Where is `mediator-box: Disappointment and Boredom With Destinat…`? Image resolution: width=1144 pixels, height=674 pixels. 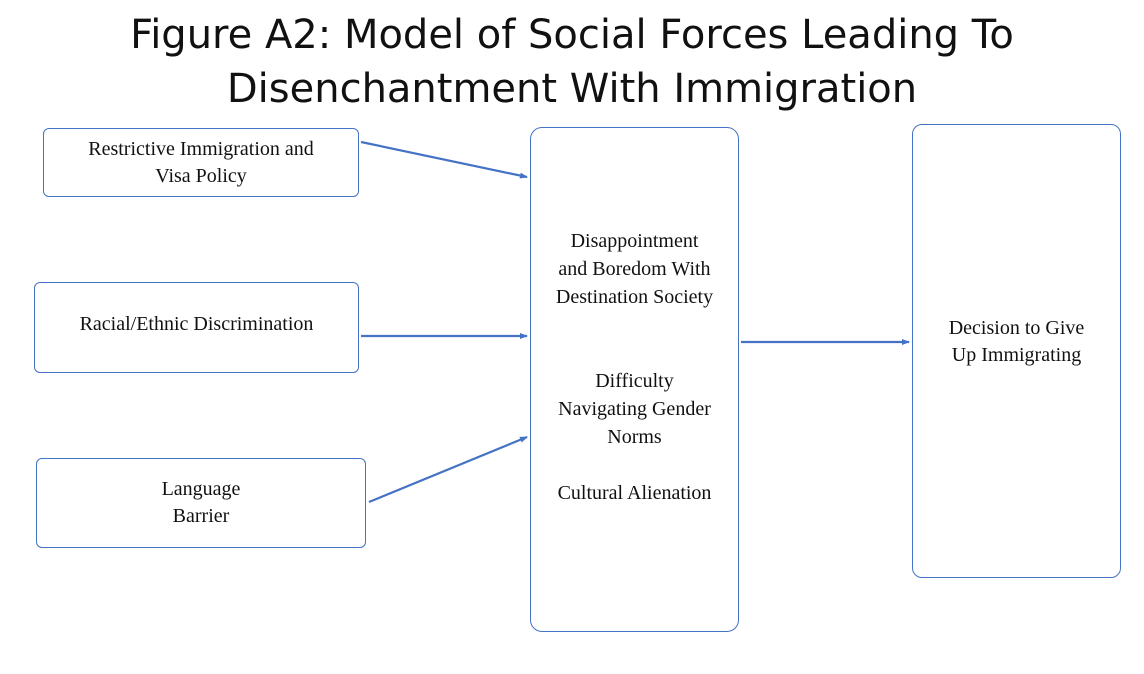 mediator-box: Disappointment and Boredom With Destinat… is located at coordinates (634, 379).